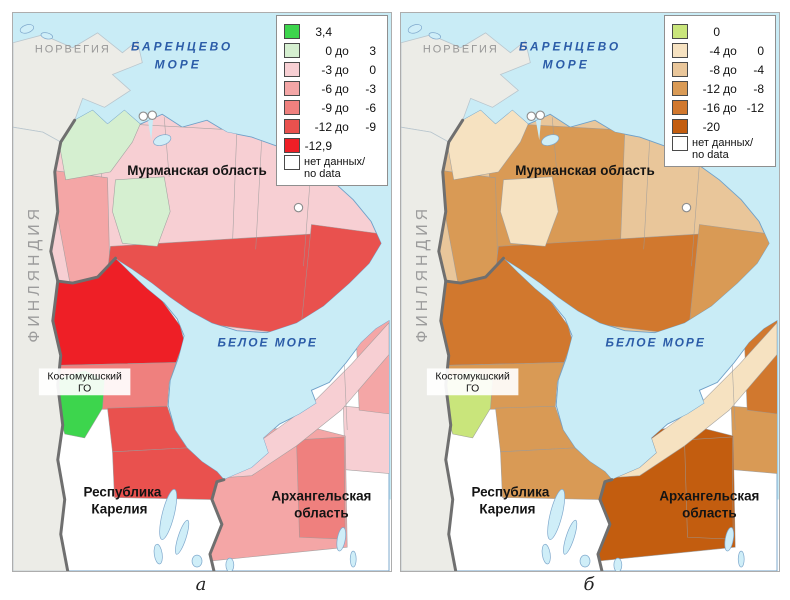  I want to click on label-karelia-2: Карелия, so click(119, 508).